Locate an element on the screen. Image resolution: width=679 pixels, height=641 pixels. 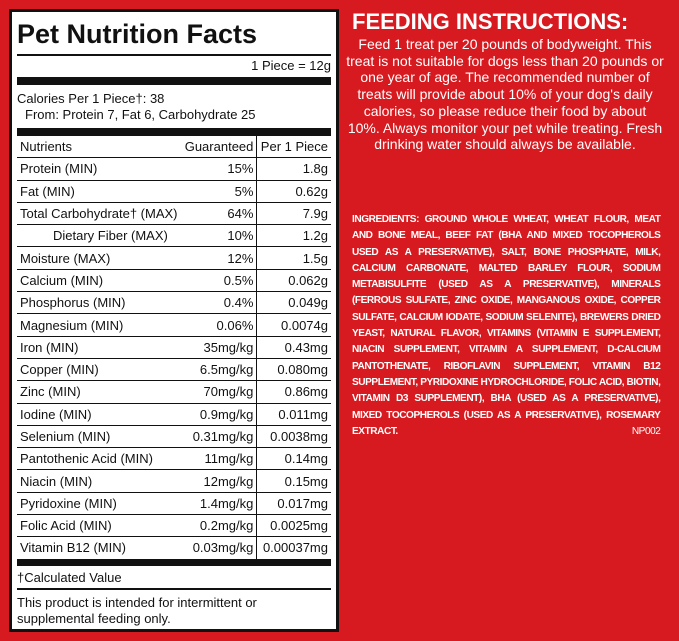
nutrient-row: Zinc (MIN) 70mg/kg 0.86mg is located at coordinates (174, 392).